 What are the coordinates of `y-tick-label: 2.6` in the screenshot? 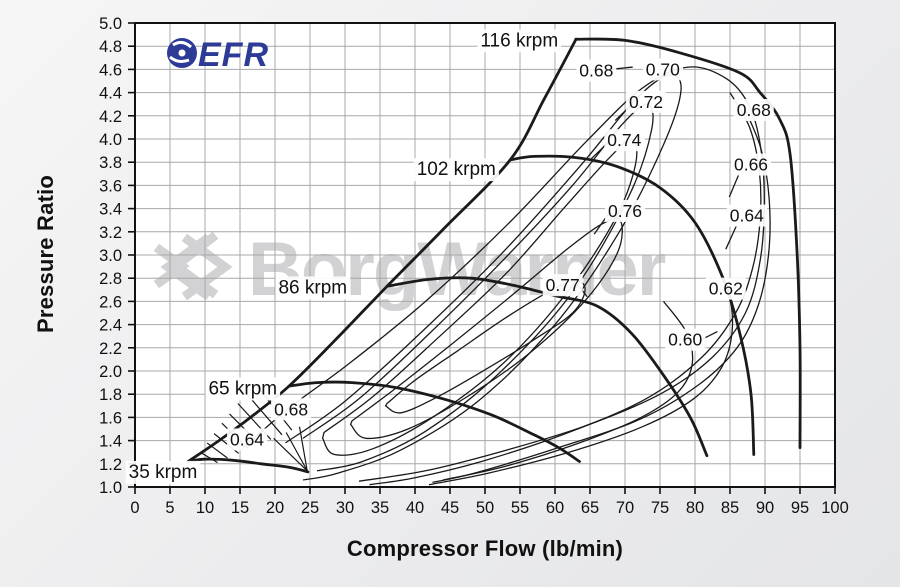 It's located at (110, 302).